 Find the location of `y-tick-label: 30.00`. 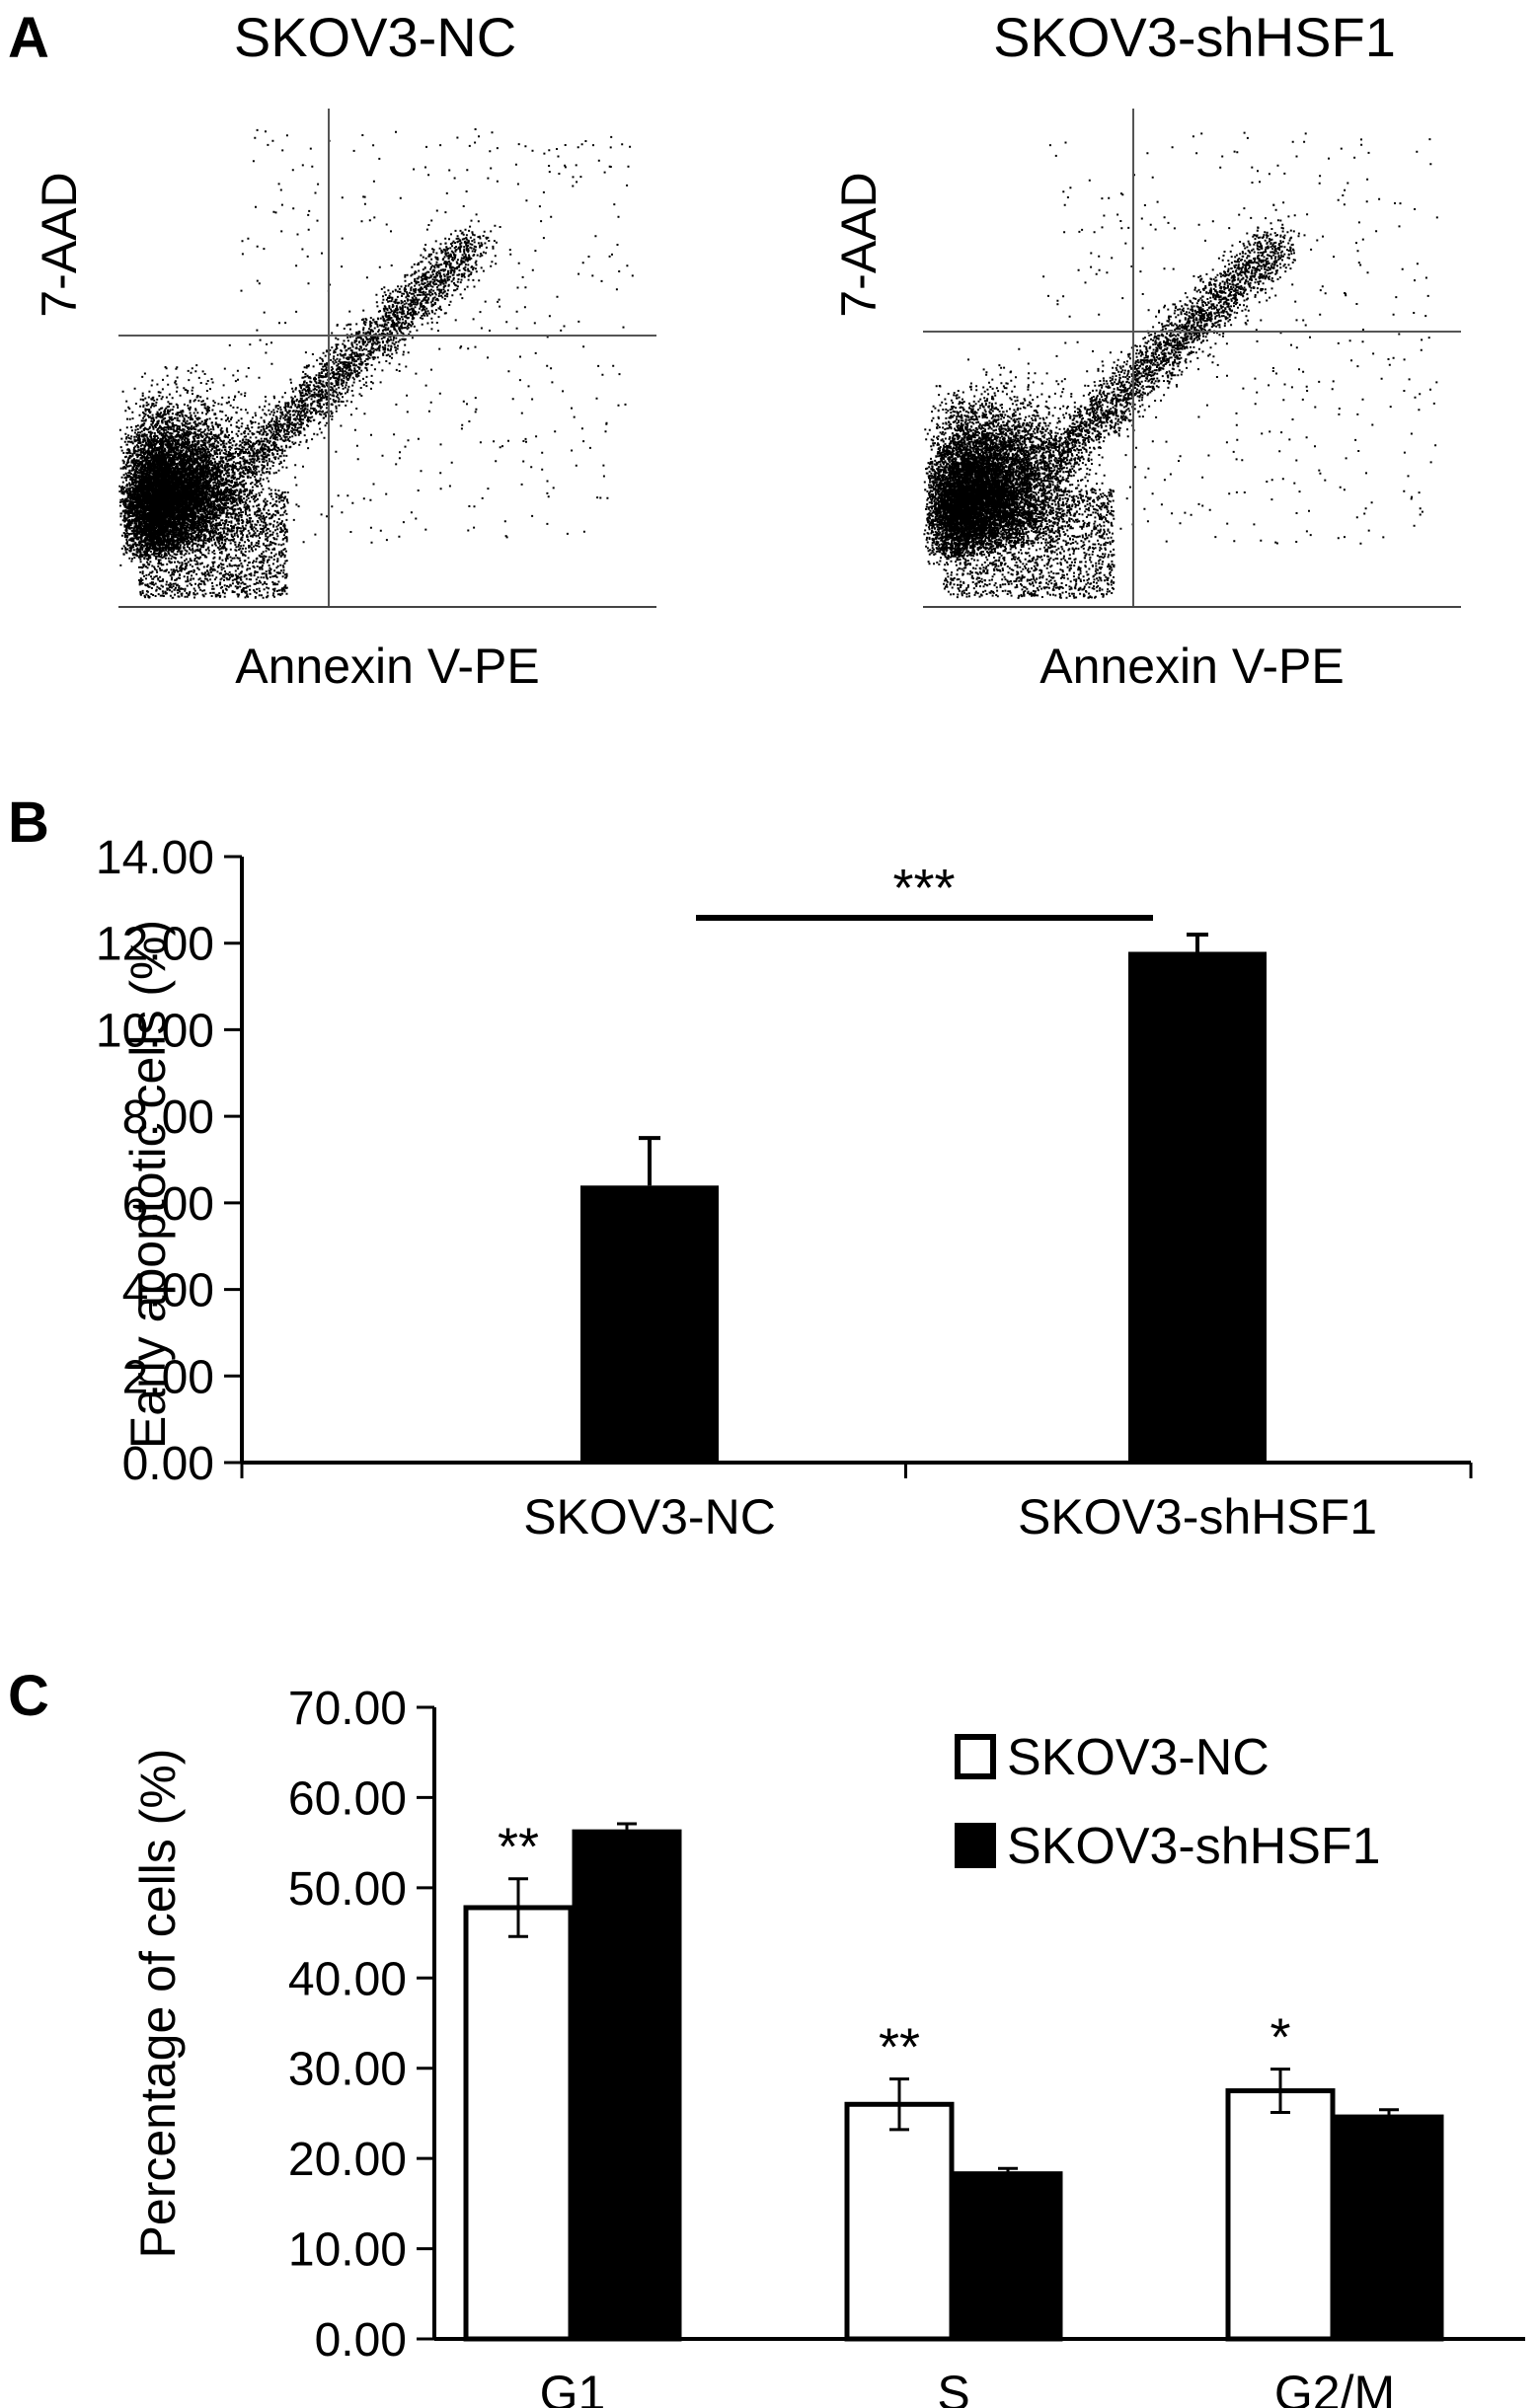

y-tick-label: 30.00 is located at coordinates (347, 2070).